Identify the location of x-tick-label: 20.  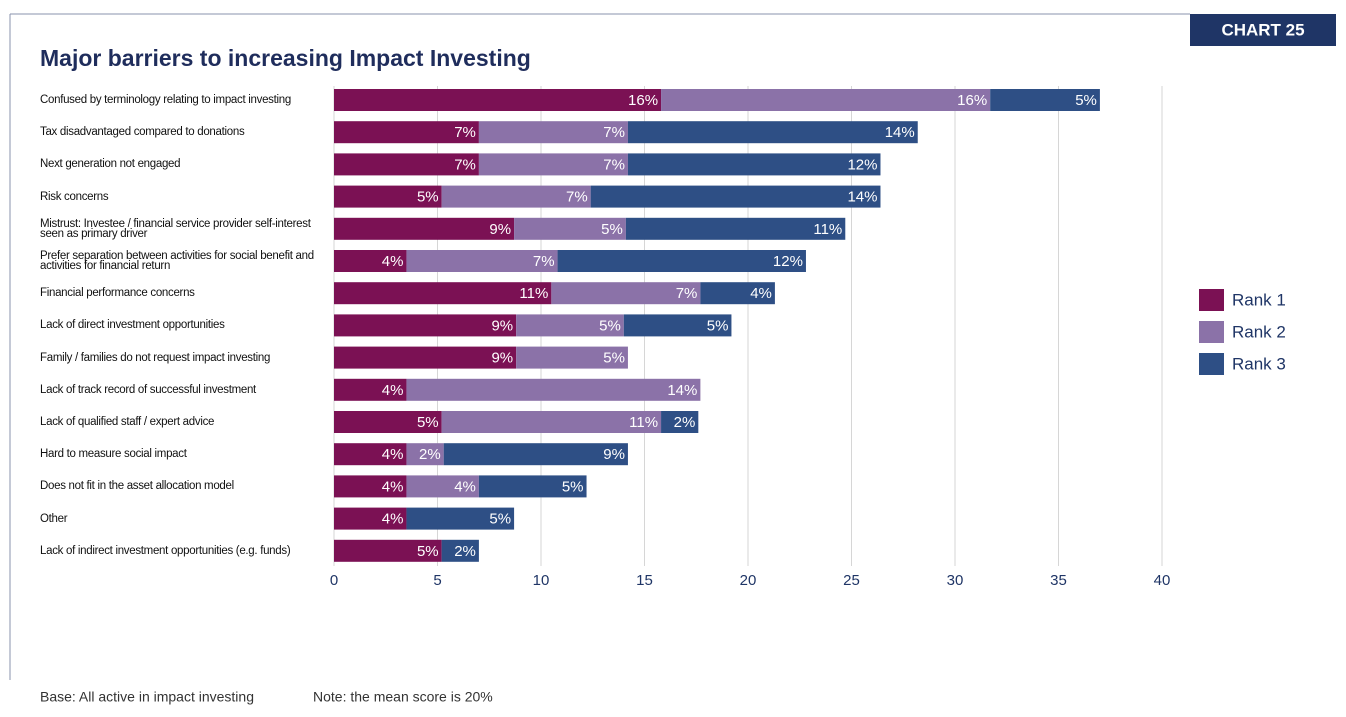
(748, 580).